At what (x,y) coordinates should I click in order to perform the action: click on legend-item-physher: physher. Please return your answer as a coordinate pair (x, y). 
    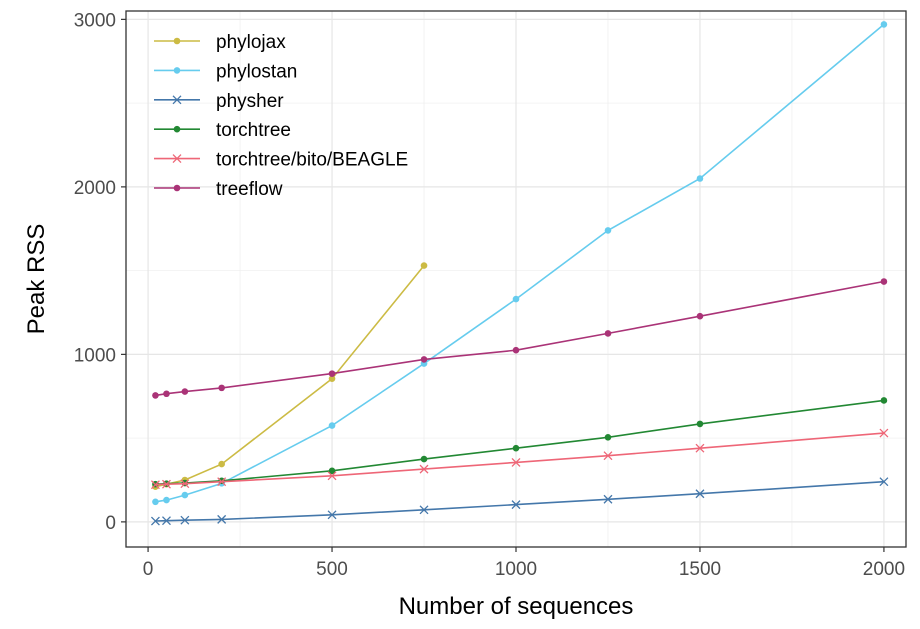
    Looking at the image, I should click on (219, 101).